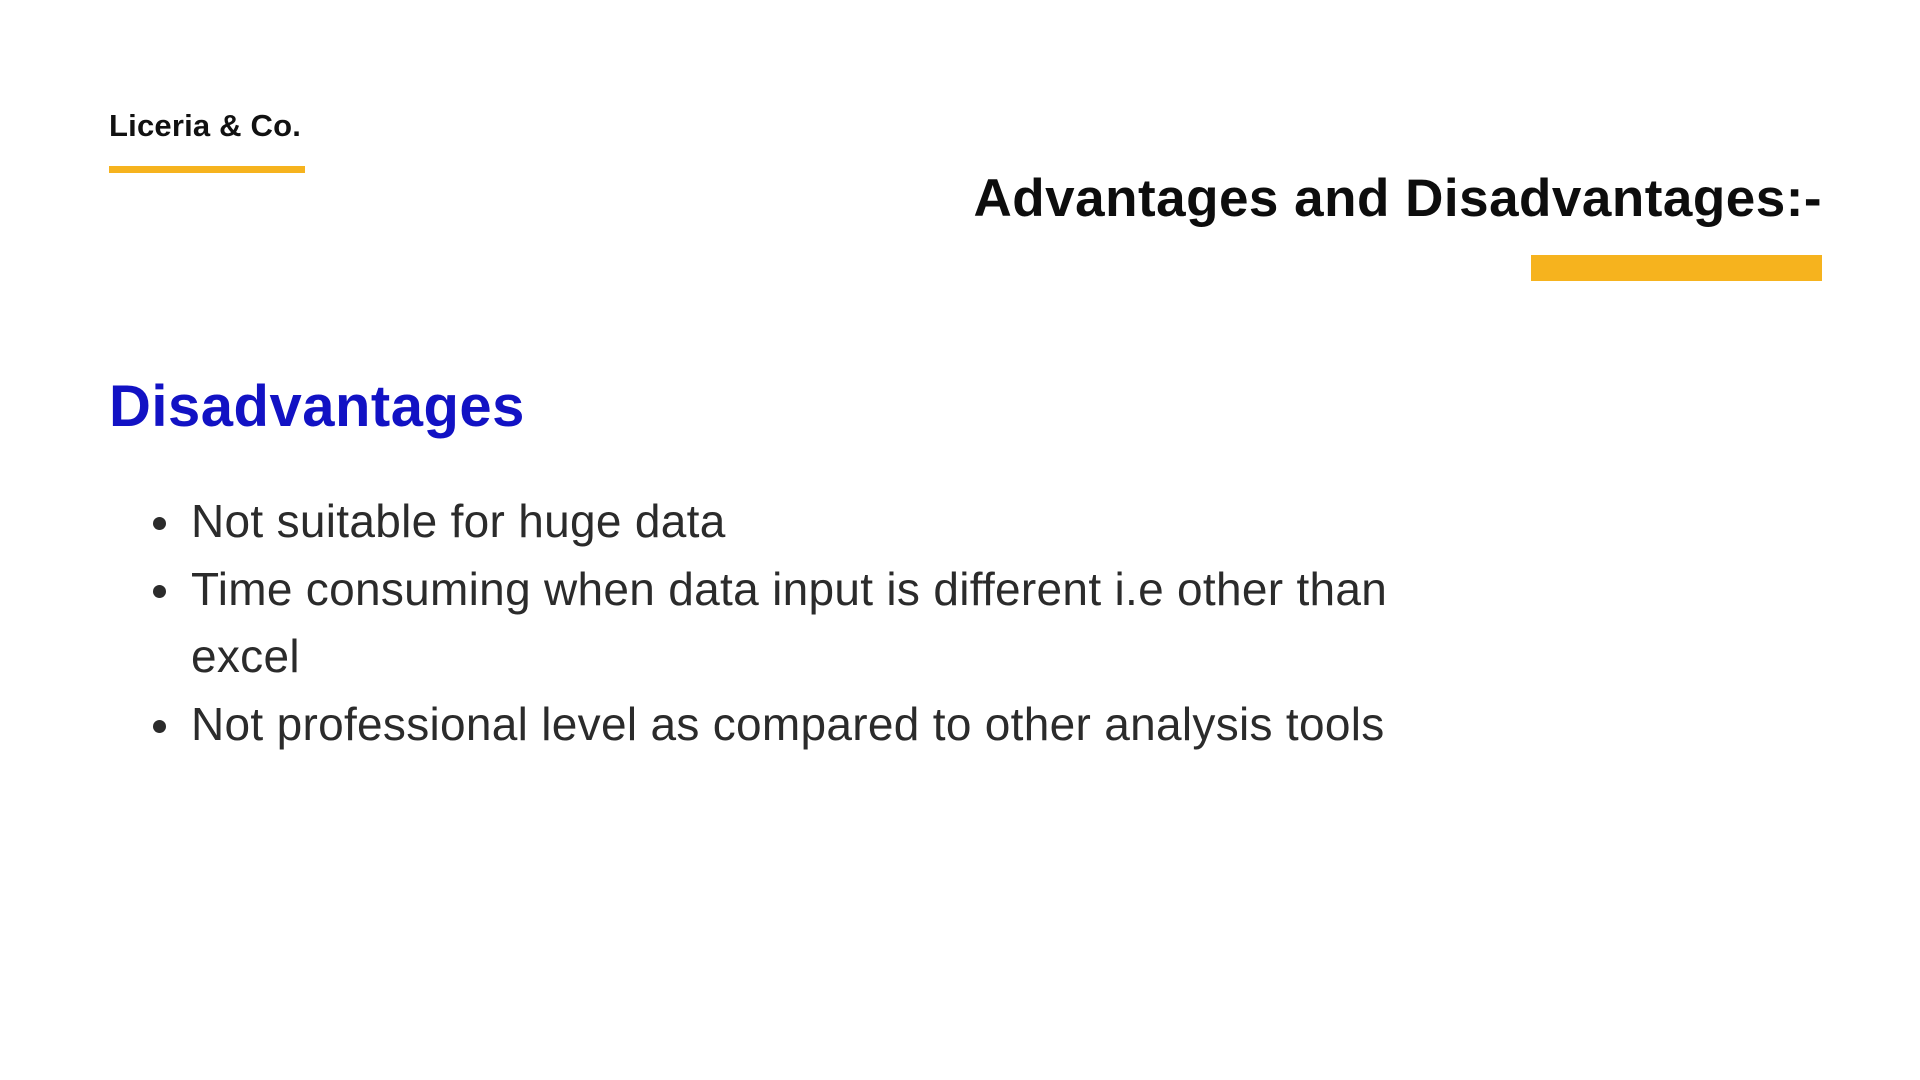 Image resolution: width=1920 pixels, height=1080 pixels. What do you see at coordinates (207, 169) in the screenshot?
I see `brand-underline` at bounding box center [207, 169].